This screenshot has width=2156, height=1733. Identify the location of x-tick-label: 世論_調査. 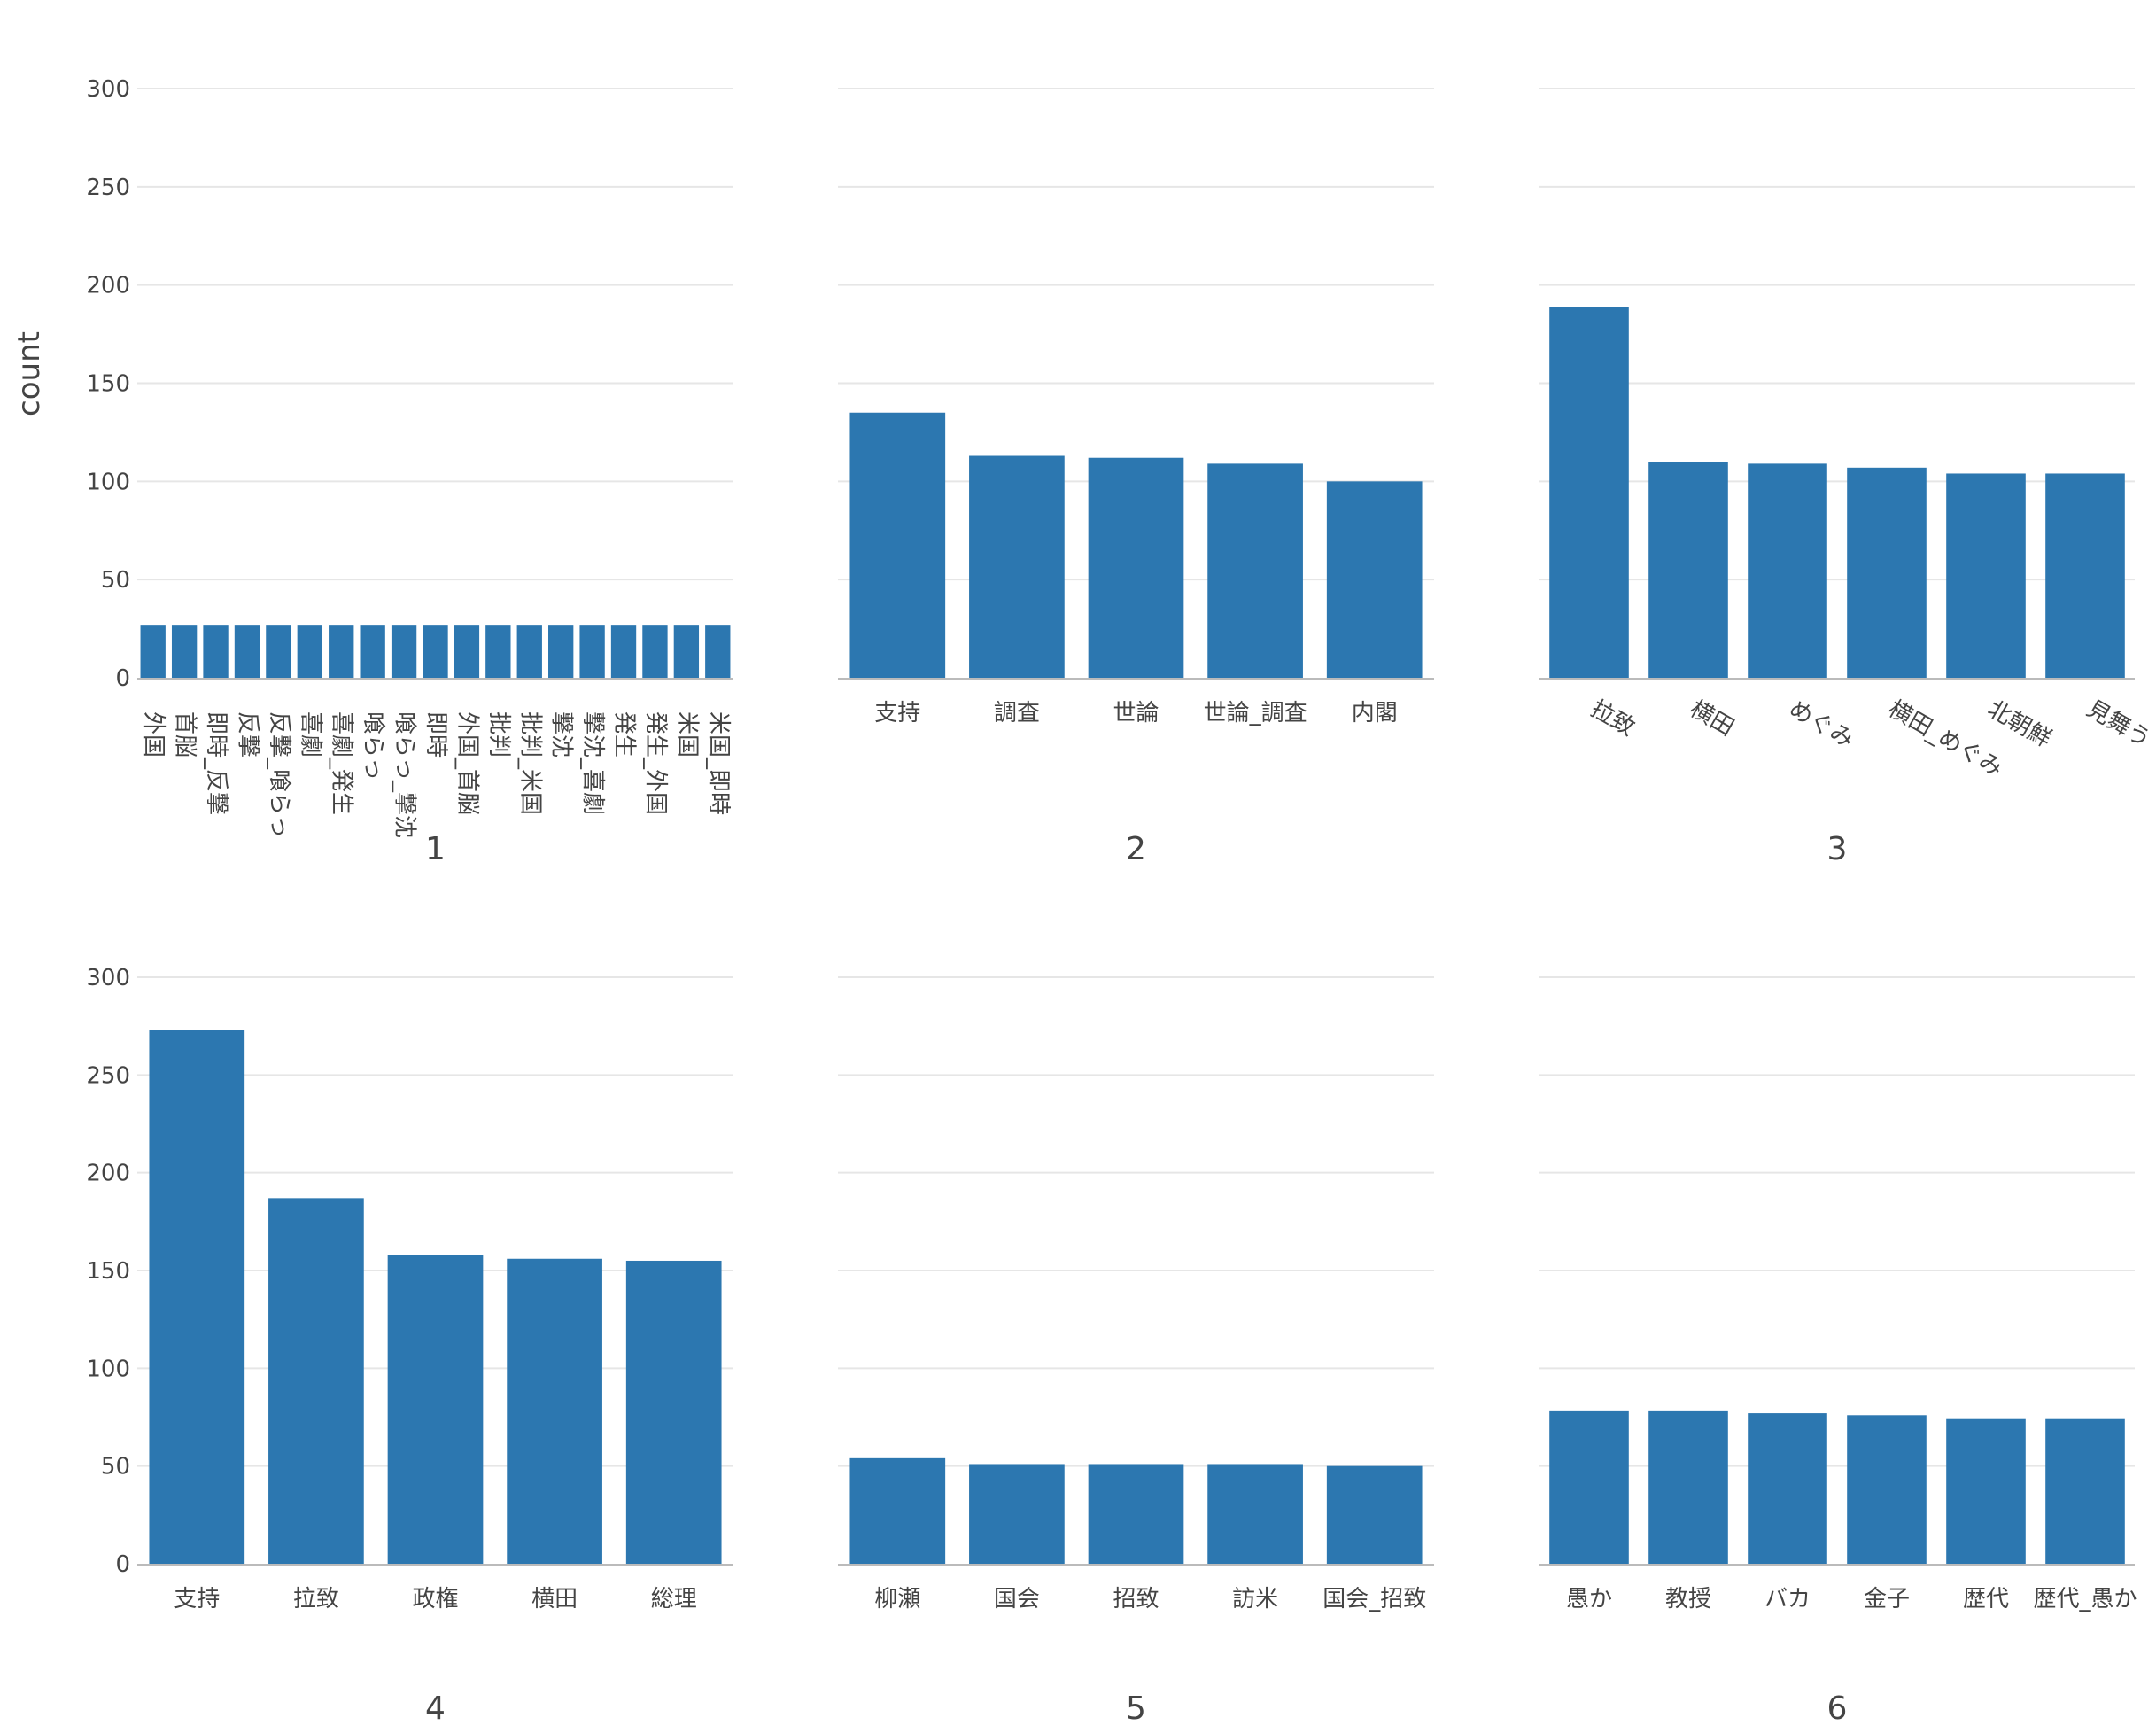
(1255, 714).